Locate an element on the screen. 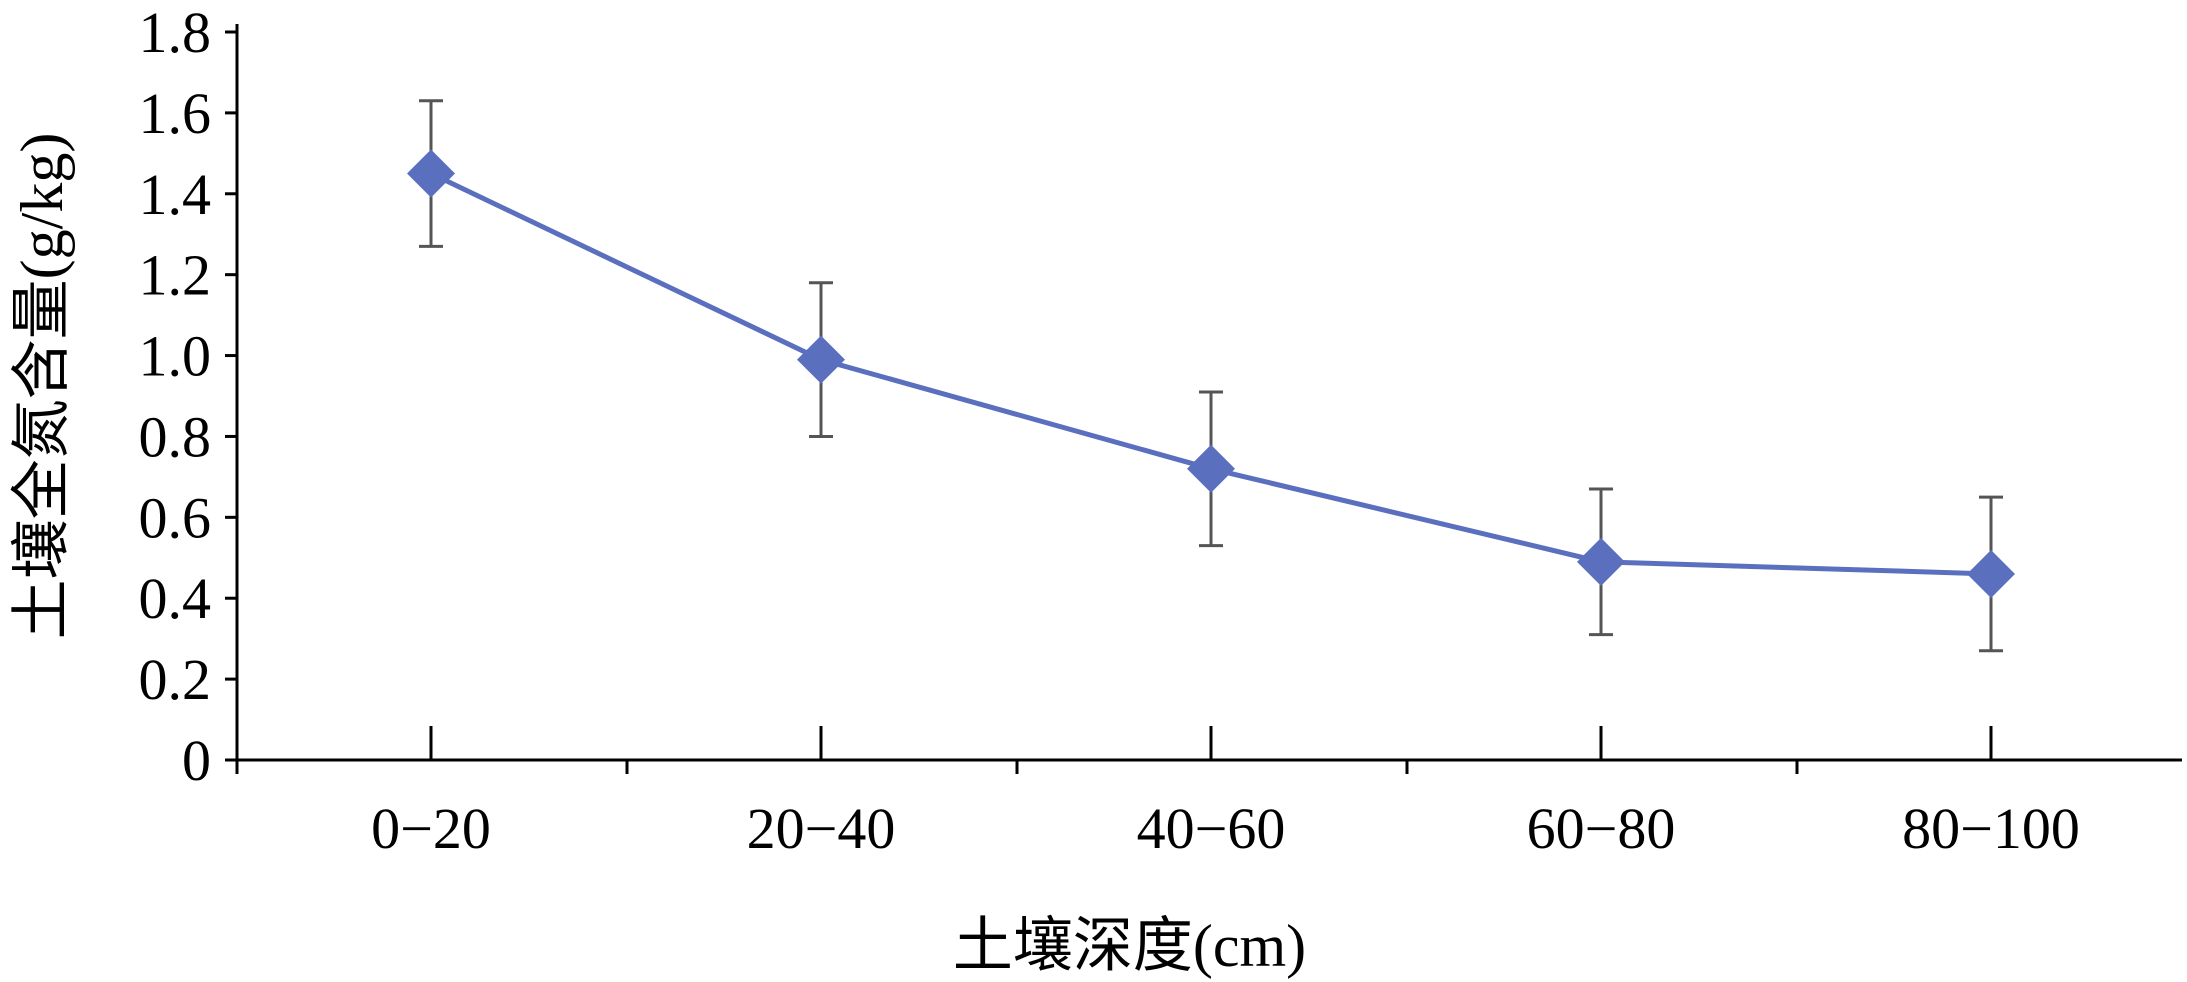  y-tick-label: 1.0 is located at coordinates (175, 356).